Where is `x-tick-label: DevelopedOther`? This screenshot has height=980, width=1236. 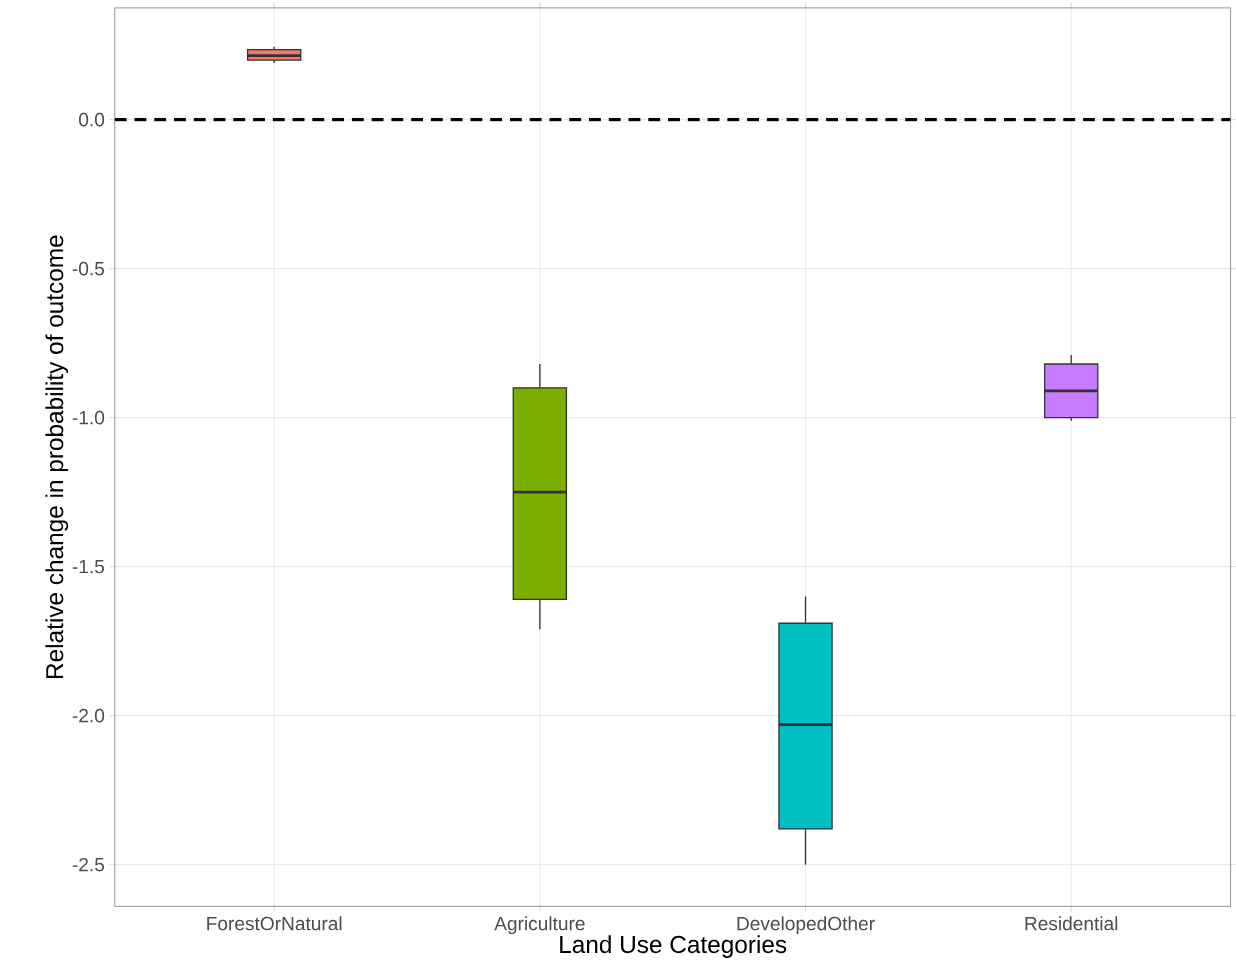 x-tick-label: DevelopedOther is located at coordinates (806, 925).